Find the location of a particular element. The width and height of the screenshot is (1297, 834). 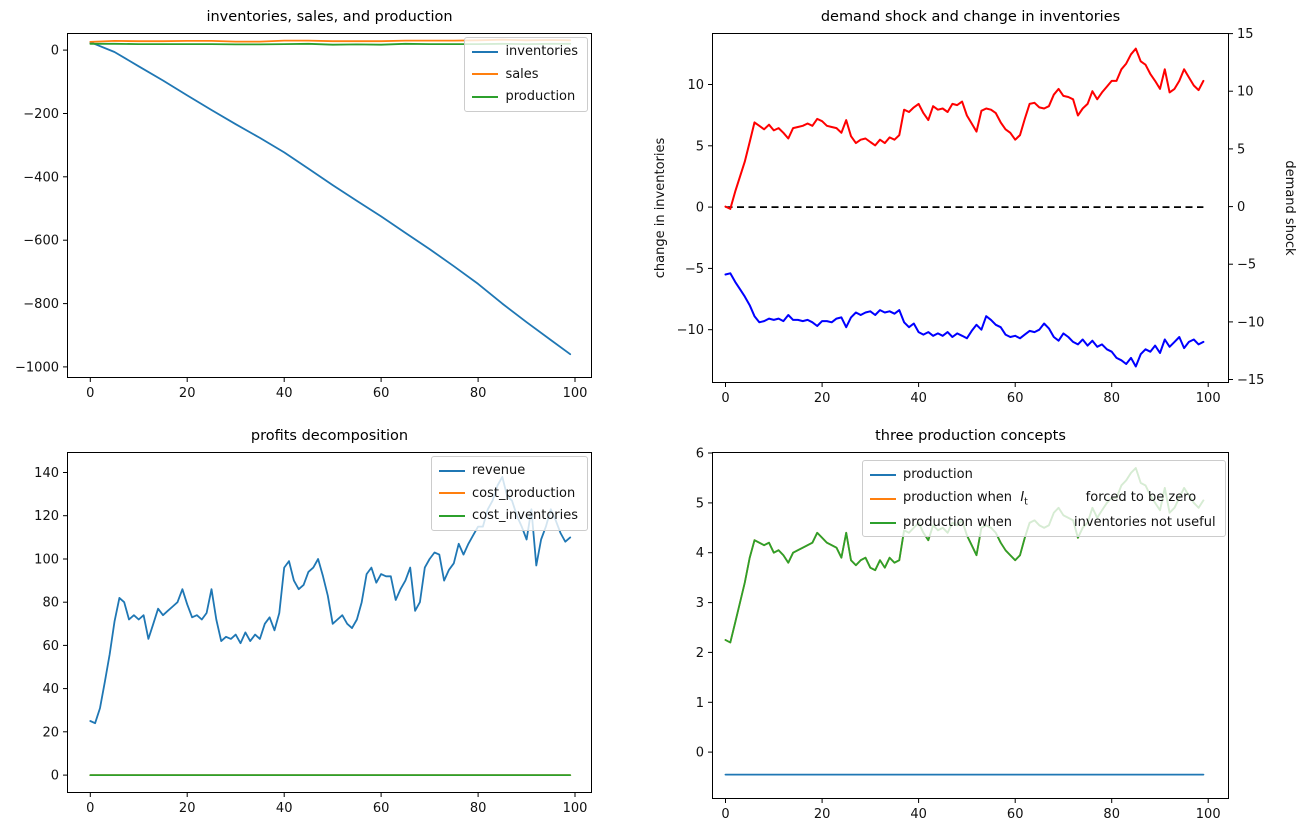

y-tick-label: −5 is located at coordinates (1246, 265).